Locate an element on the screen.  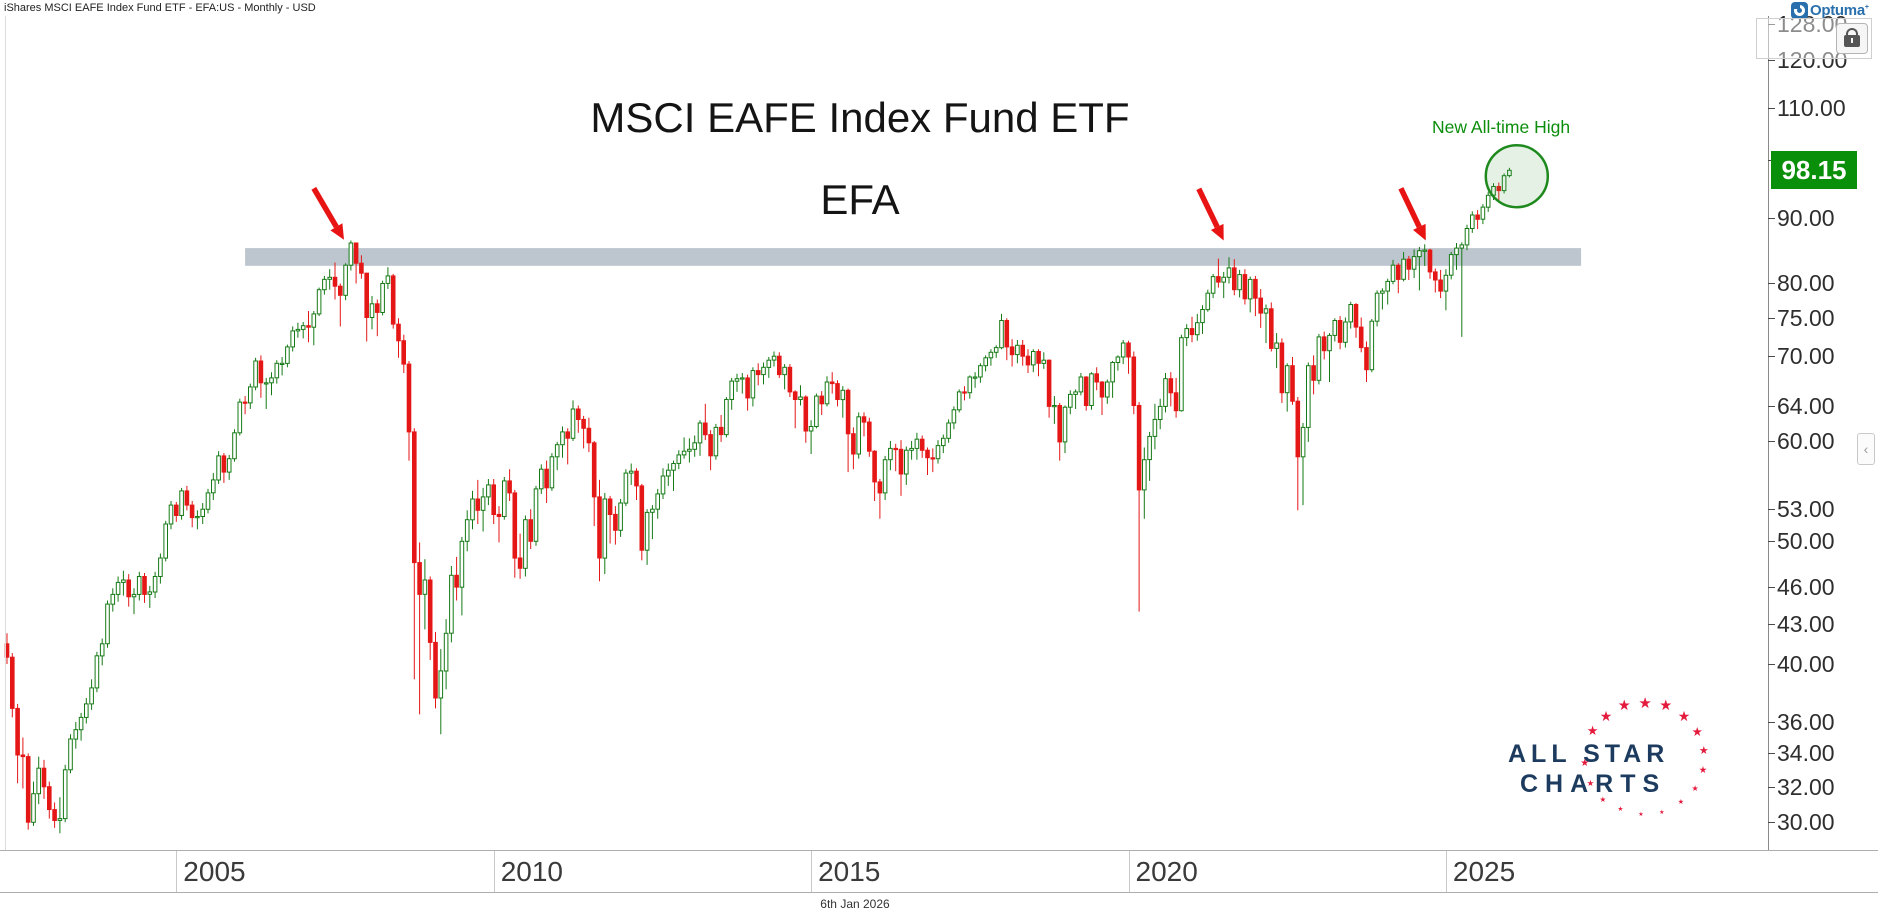
date-stamp: 6th Jan 2026 is located at coordinates (855, 904).